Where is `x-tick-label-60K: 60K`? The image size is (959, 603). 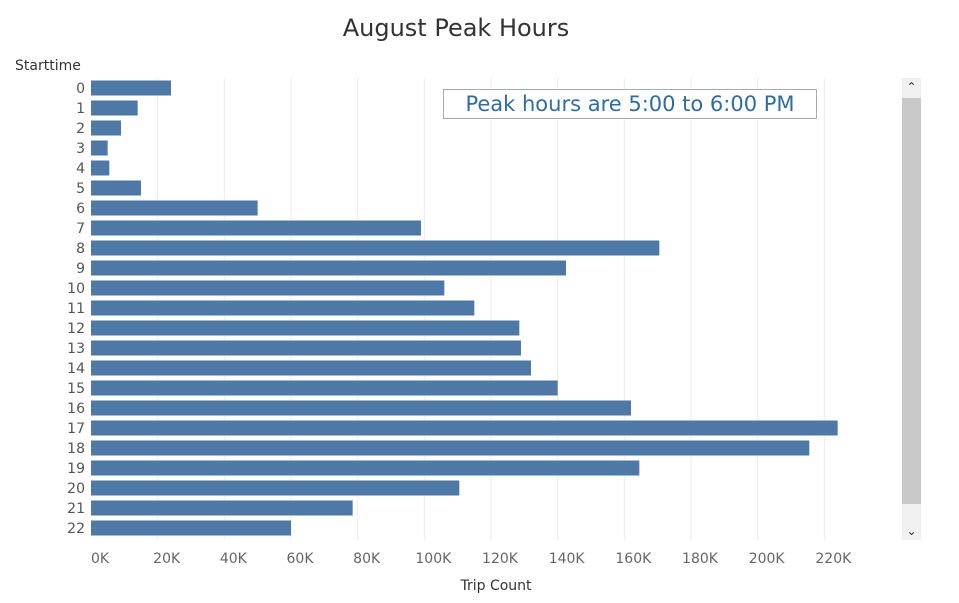 x-tick-label-60K: 60K is located at coordinates (301, 559).